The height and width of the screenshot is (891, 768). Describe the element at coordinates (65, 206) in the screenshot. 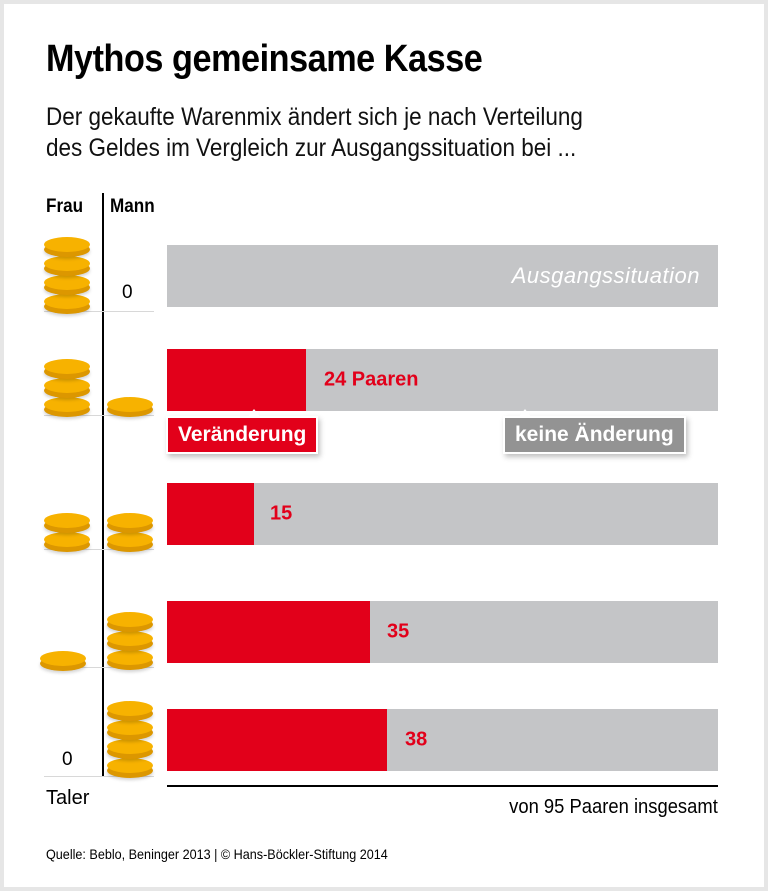

I see `column-header-frau: Frau` at that location.